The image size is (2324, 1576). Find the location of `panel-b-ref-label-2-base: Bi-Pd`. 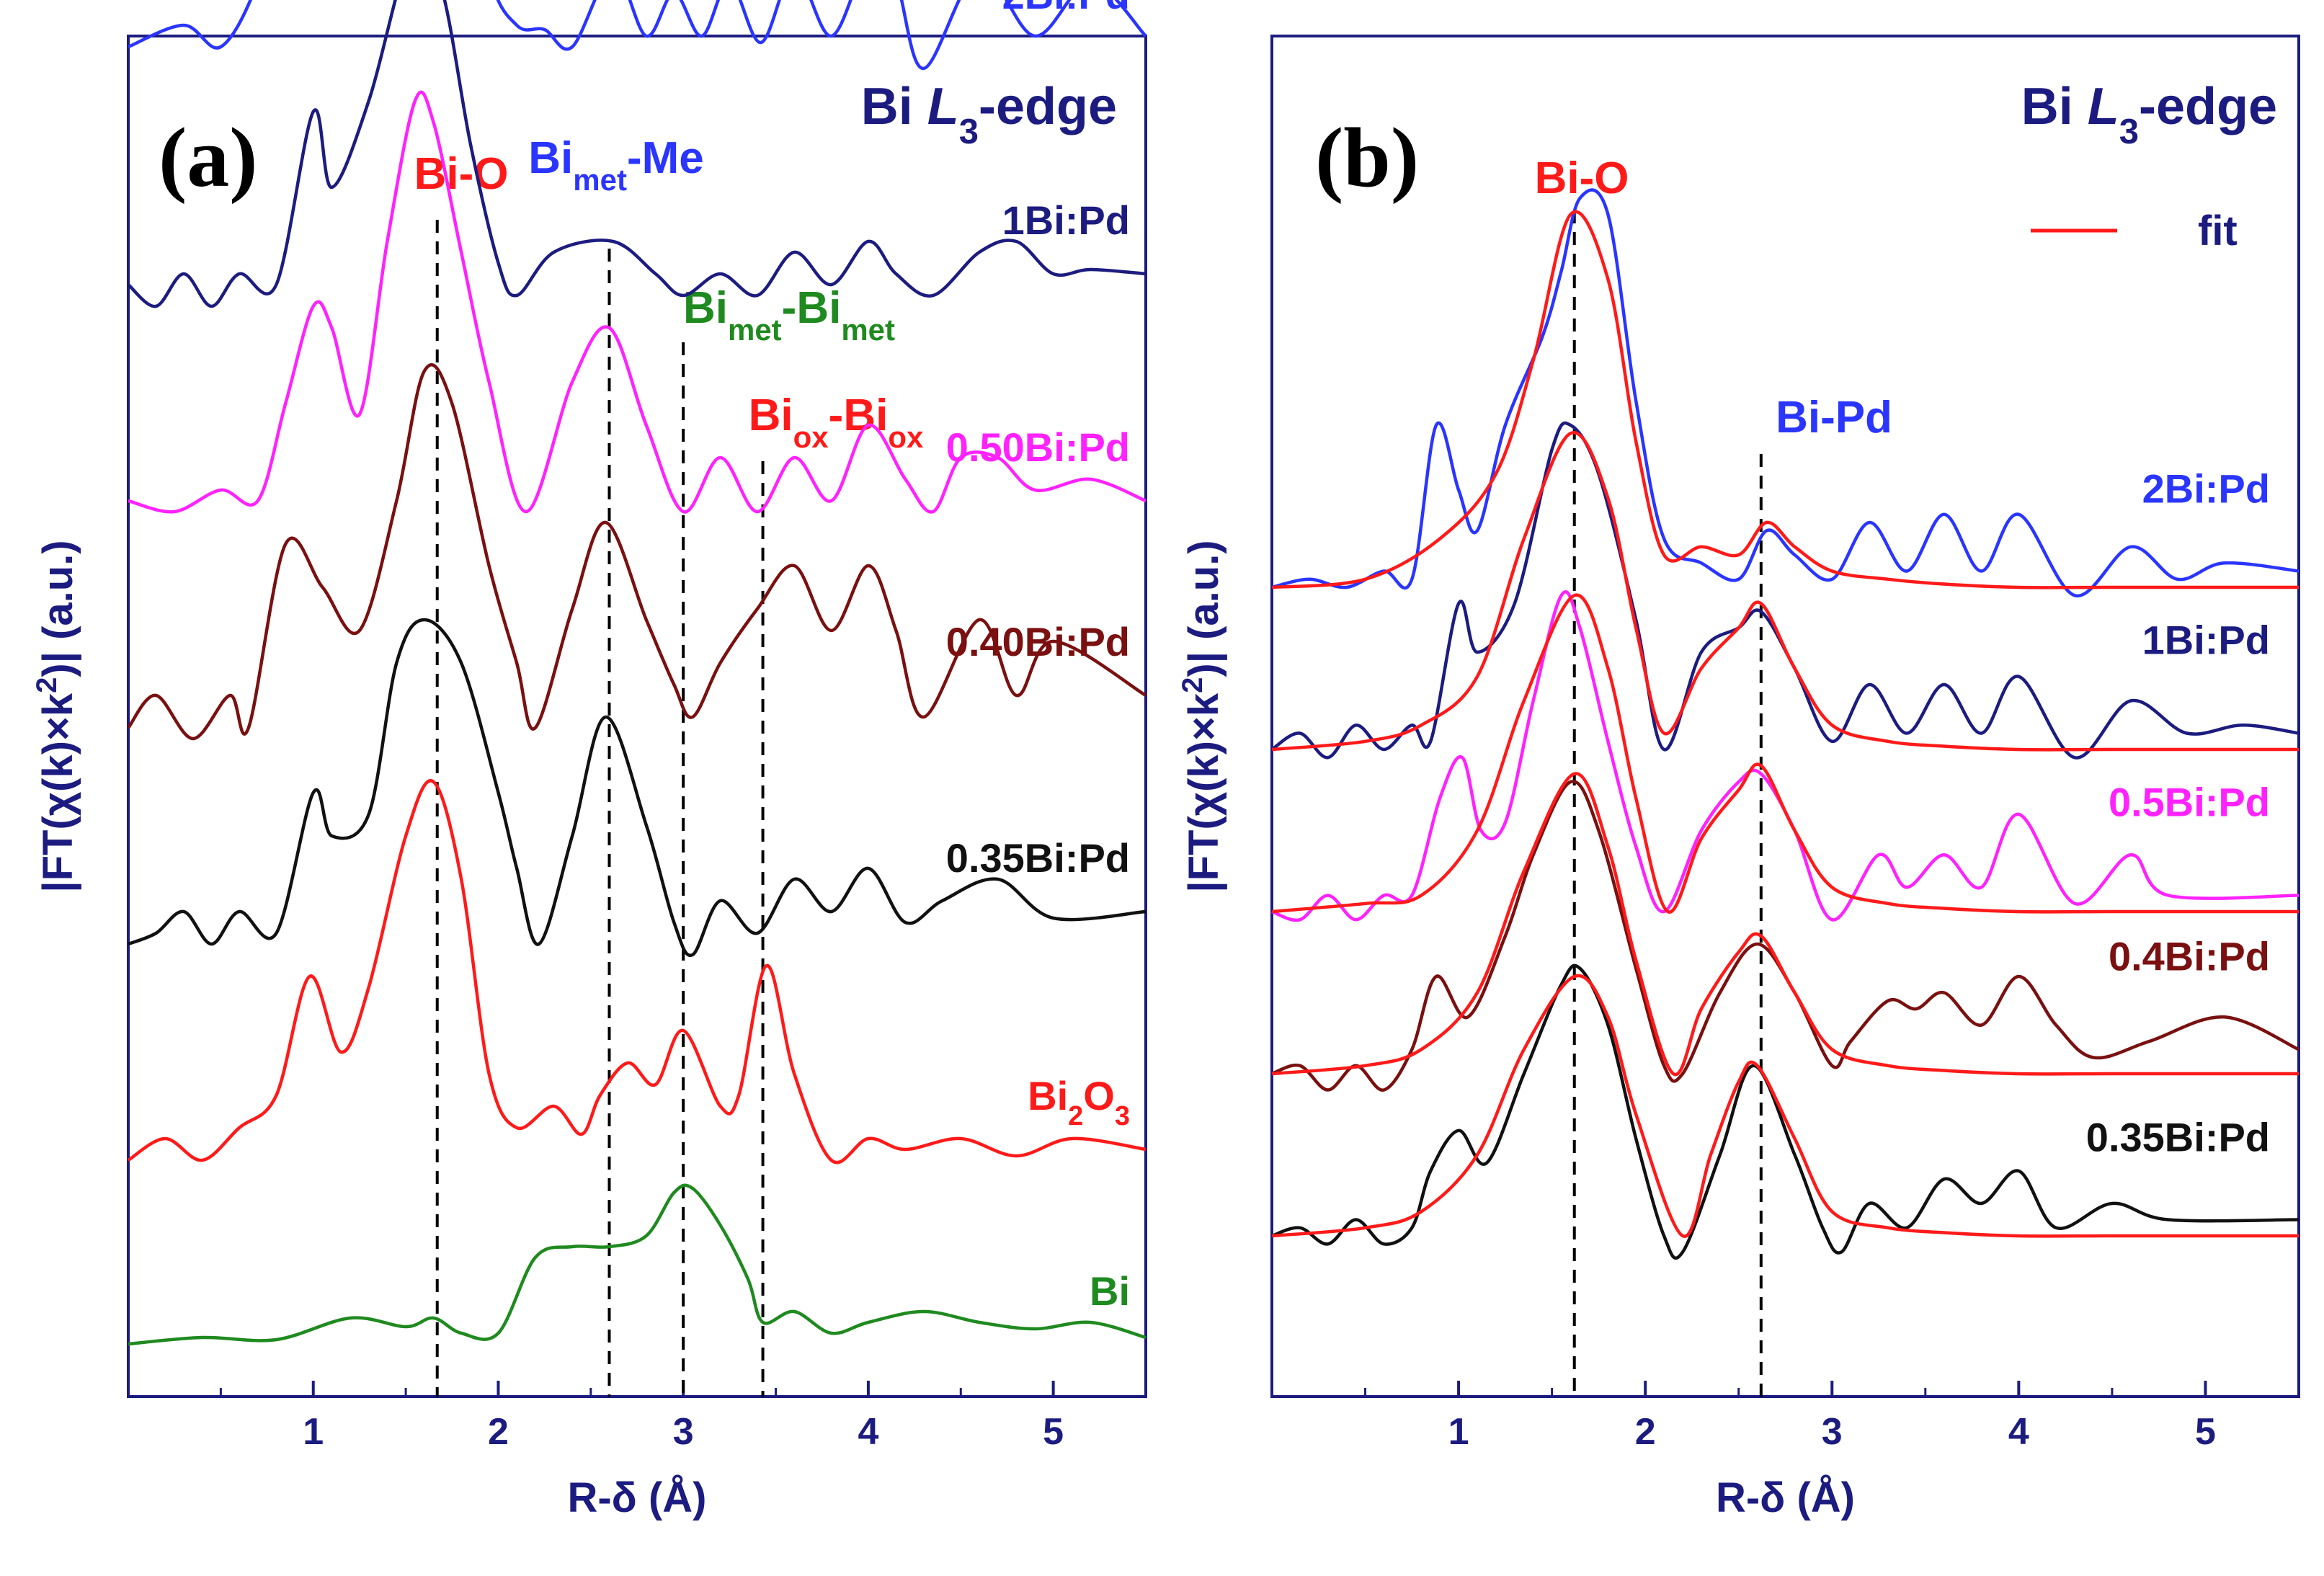

panel-b-ref-label-2-base: Bi-Pd is located at coordinates (1834, 417).